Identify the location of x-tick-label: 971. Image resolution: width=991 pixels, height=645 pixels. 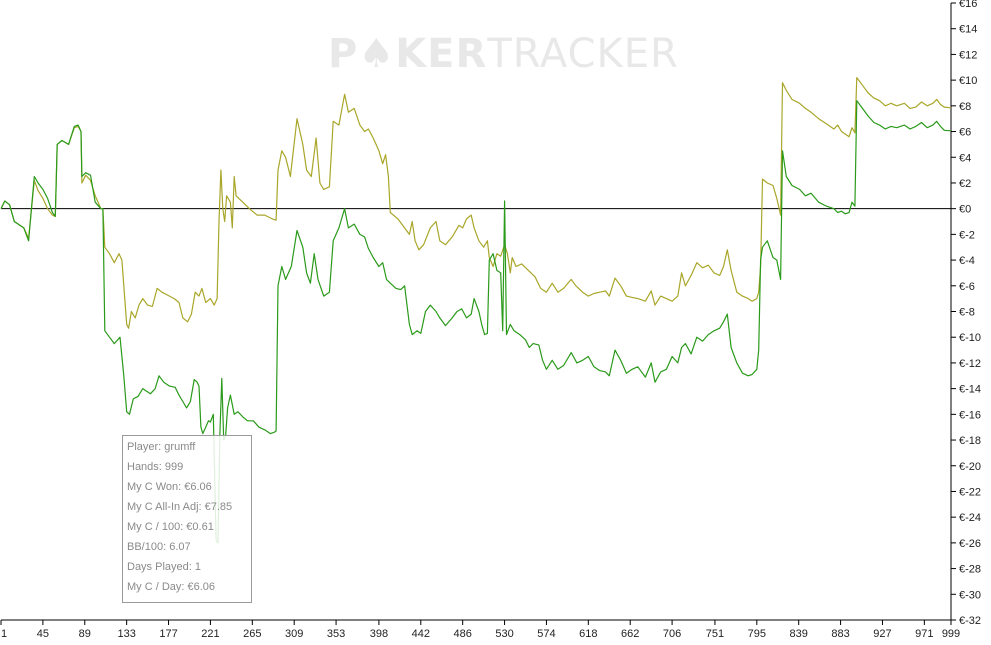
(924, 634).